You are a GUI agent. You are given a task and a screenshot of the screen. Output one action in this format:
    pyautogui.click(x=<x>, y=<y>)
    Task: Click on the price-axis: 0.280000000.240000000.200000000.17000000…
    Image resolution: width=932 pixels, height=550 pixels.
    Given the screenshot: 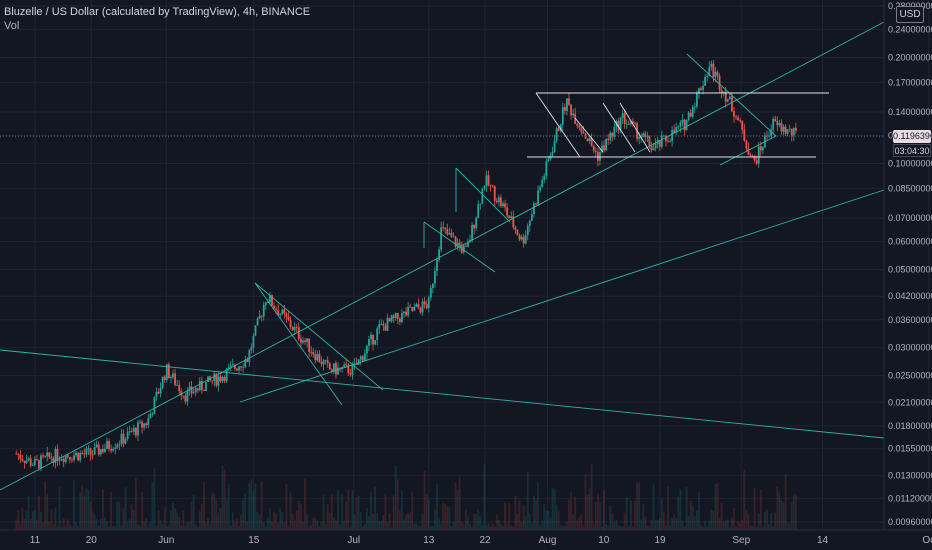 What is the action you would take?
    pyautogui.click(x=907, y=265)
    